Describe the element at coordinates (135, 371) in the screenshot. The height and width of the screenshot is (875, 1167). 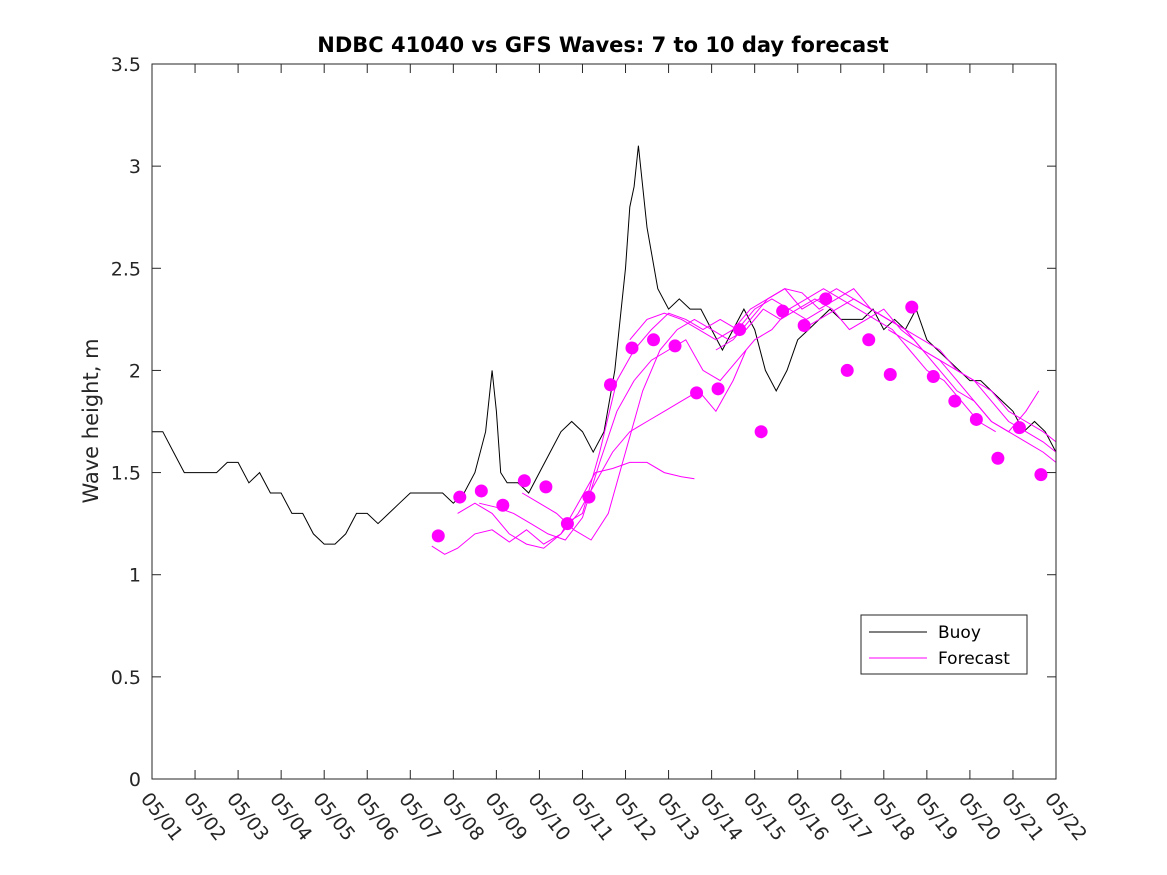
I see `y-tick-label: 2` at that location.